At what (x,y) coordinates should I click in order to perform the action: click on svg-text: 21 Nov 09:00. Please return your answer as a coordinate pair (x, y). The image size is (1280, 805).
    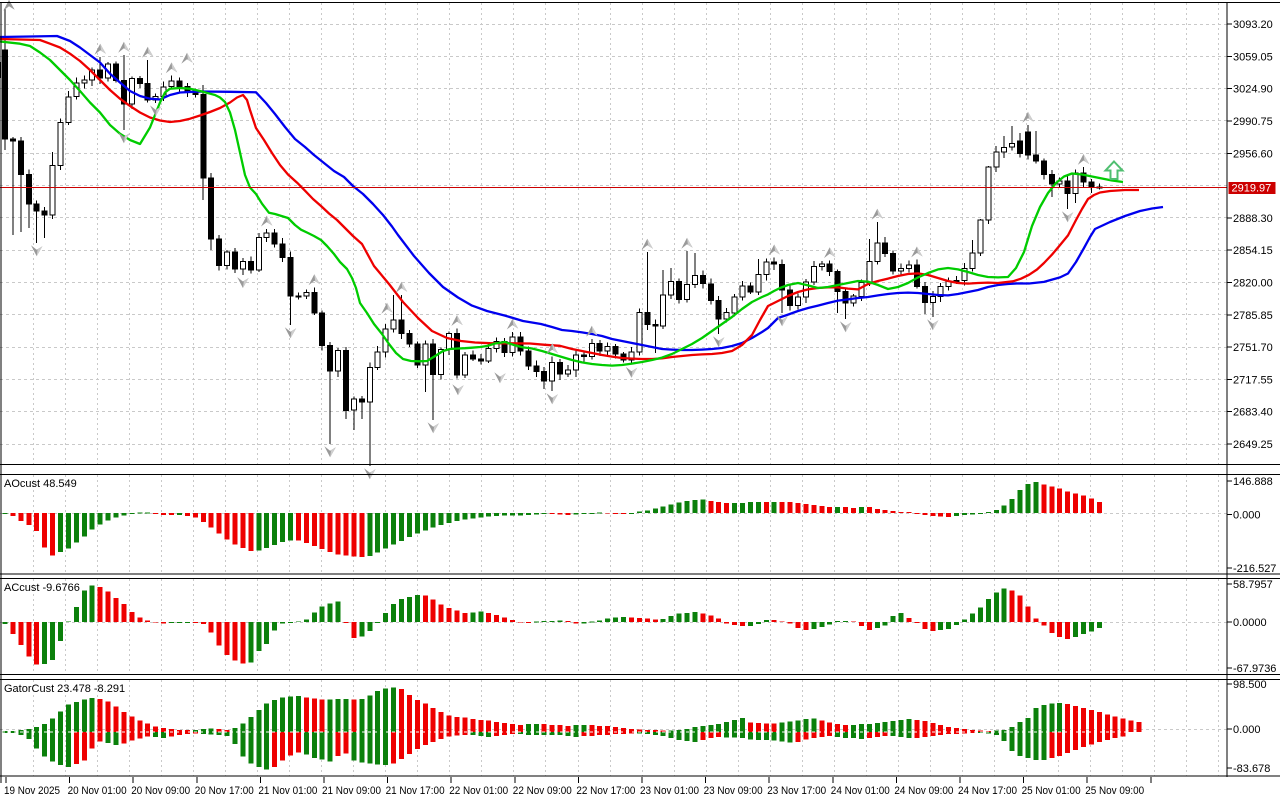
    Looking at the image, I should click on (351, 791).